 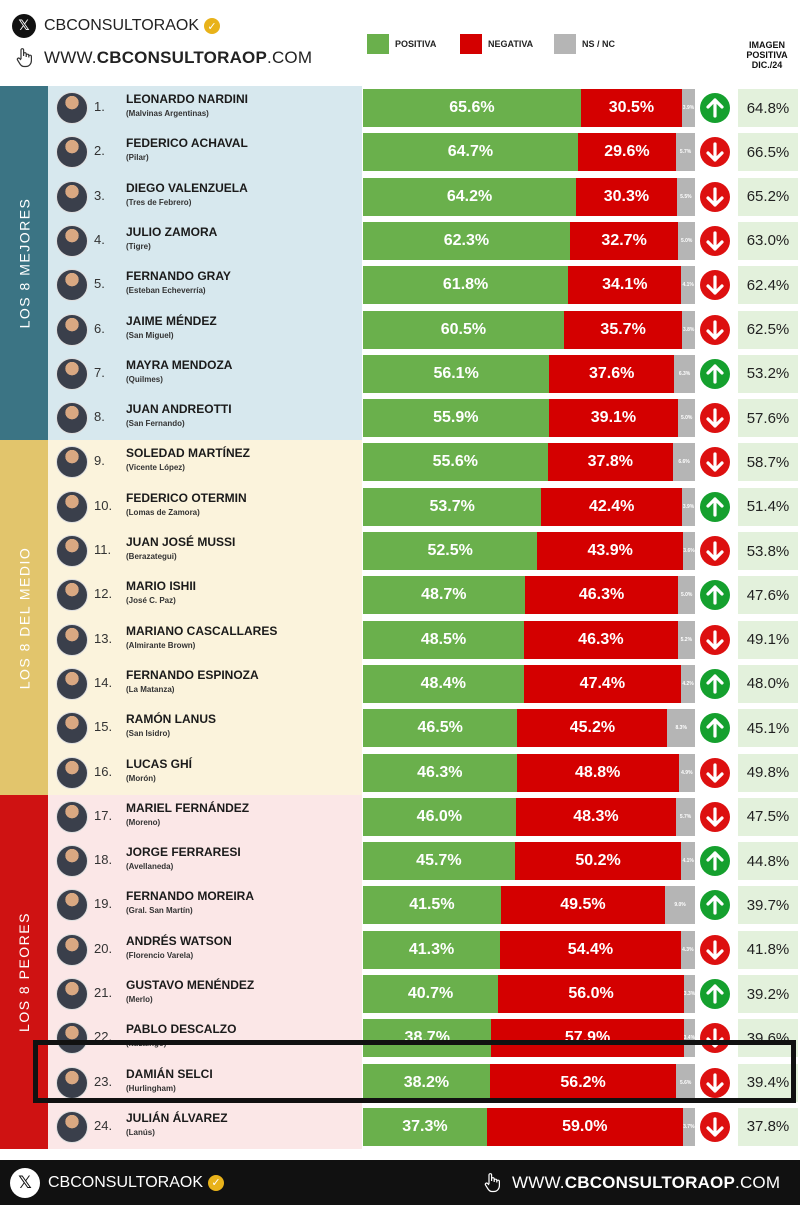 What do you see at coordinates (192, 674) in the screenshot?
I see `mayor-name: FERNANDO ESPINOZA` at bounding box center [192, 674].